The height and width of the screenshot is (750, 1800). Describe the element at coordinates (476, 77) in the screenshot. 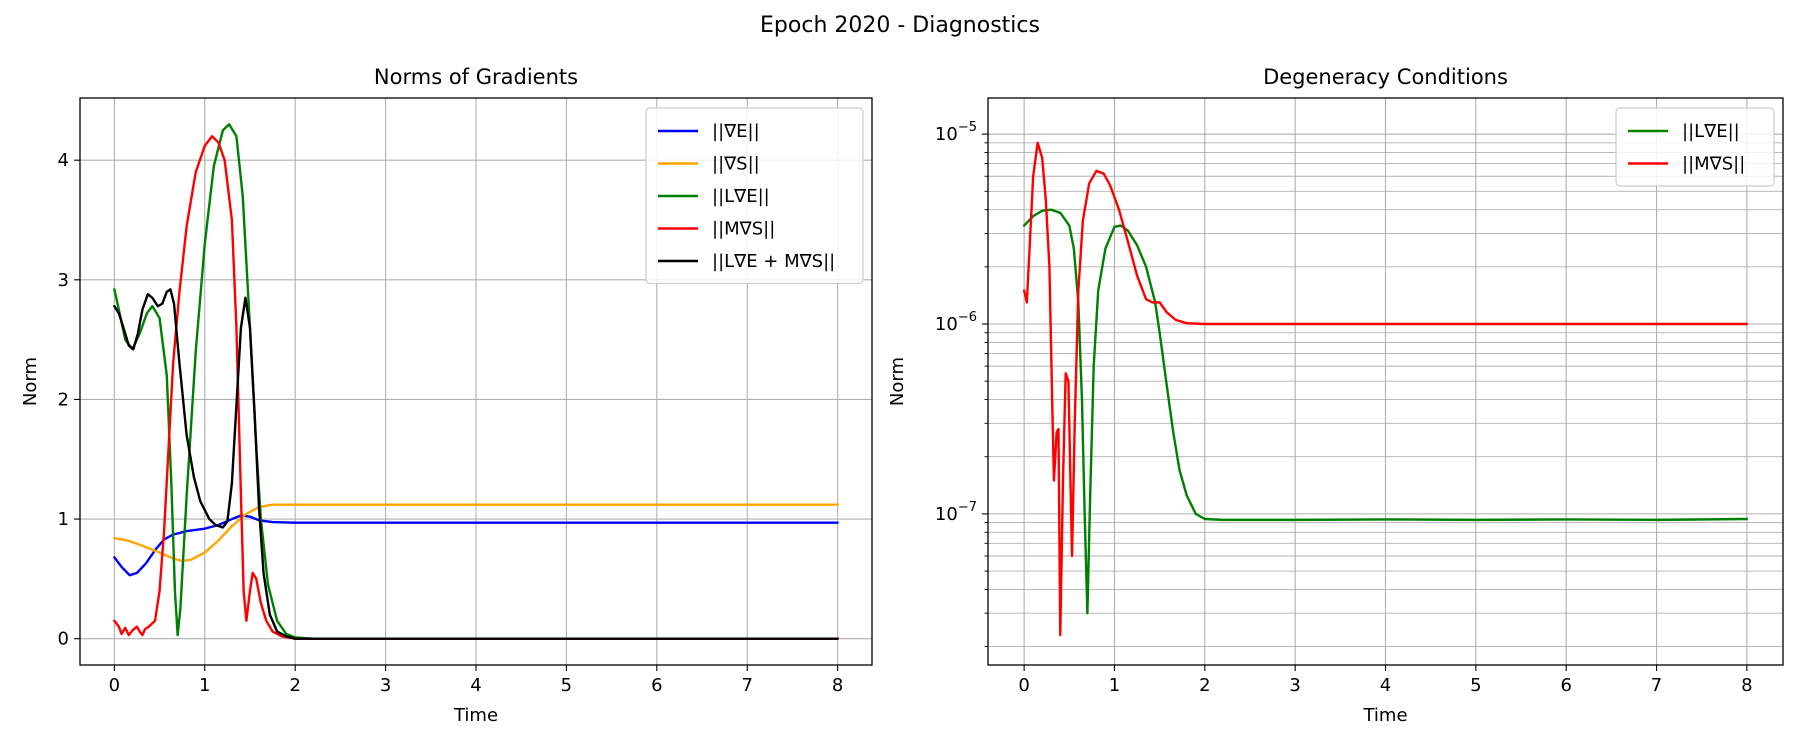

I see `axes-title: Norms of Gradients` at that location.